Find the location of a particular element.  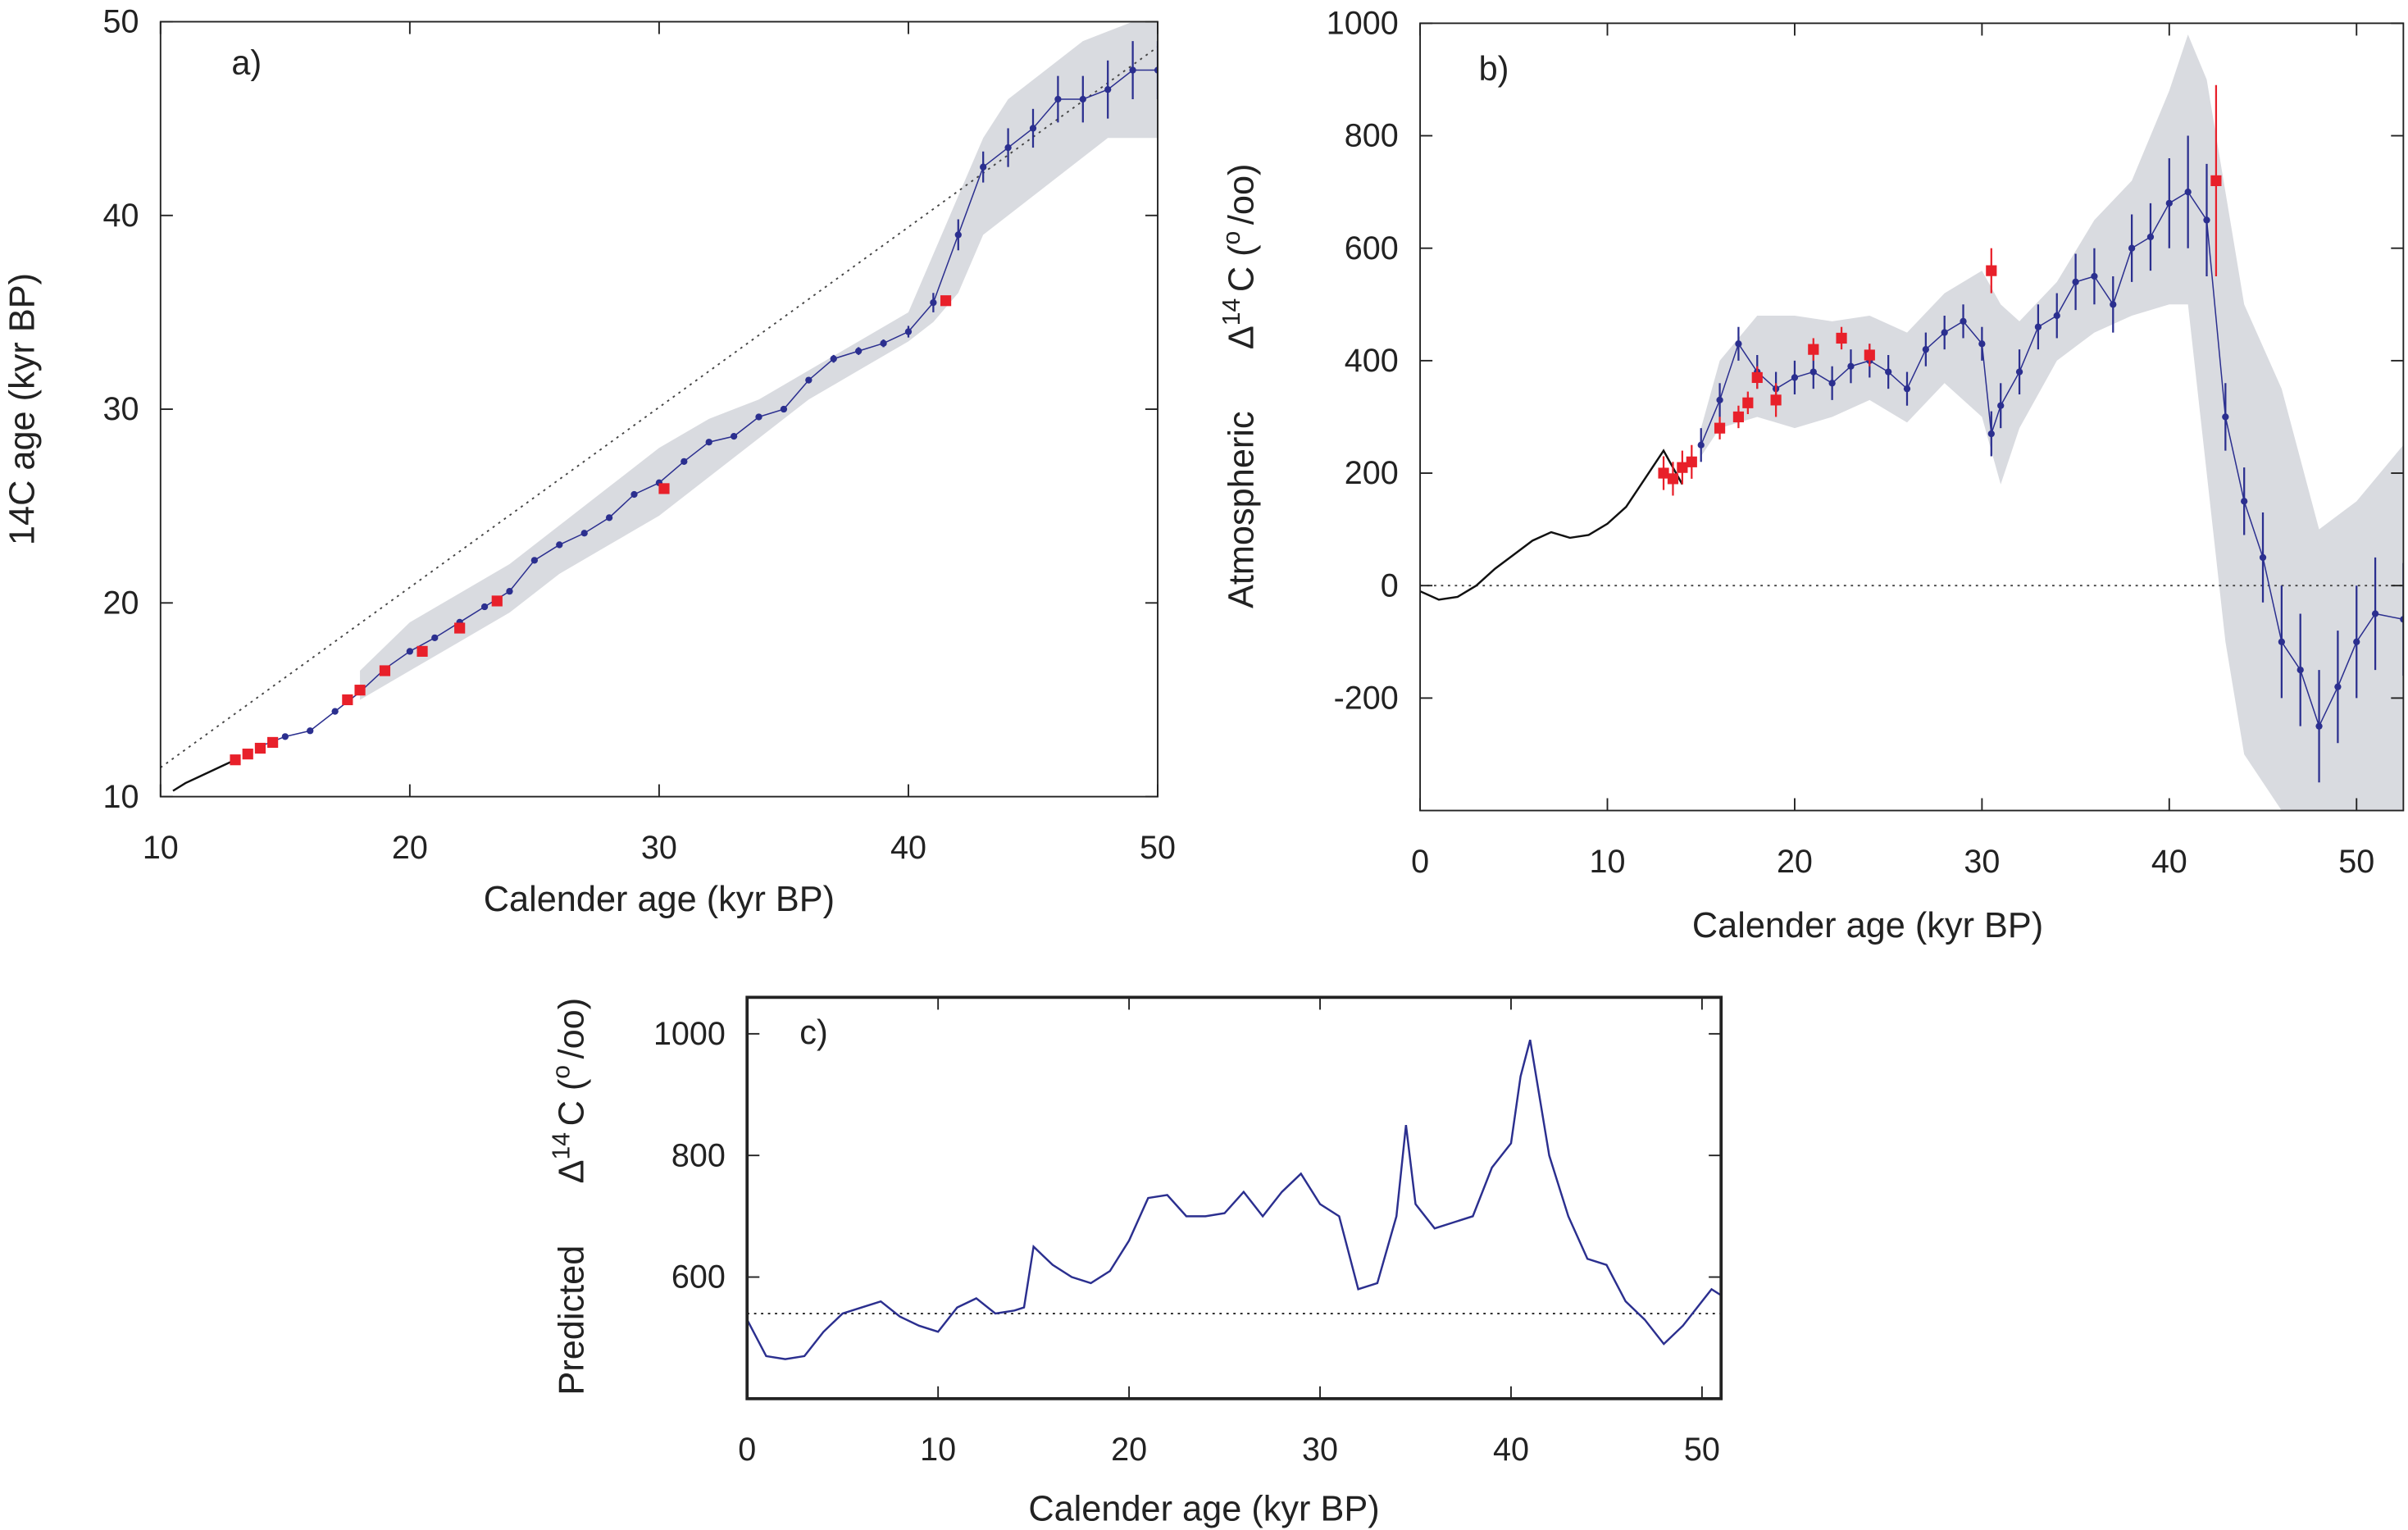

y-tick-label: 20 is located at coordinates (120, 603).